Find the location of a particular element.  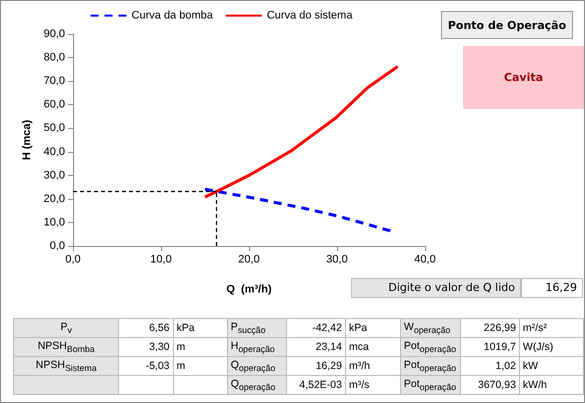

text: -42,42 is located at coordinates (316, 328).